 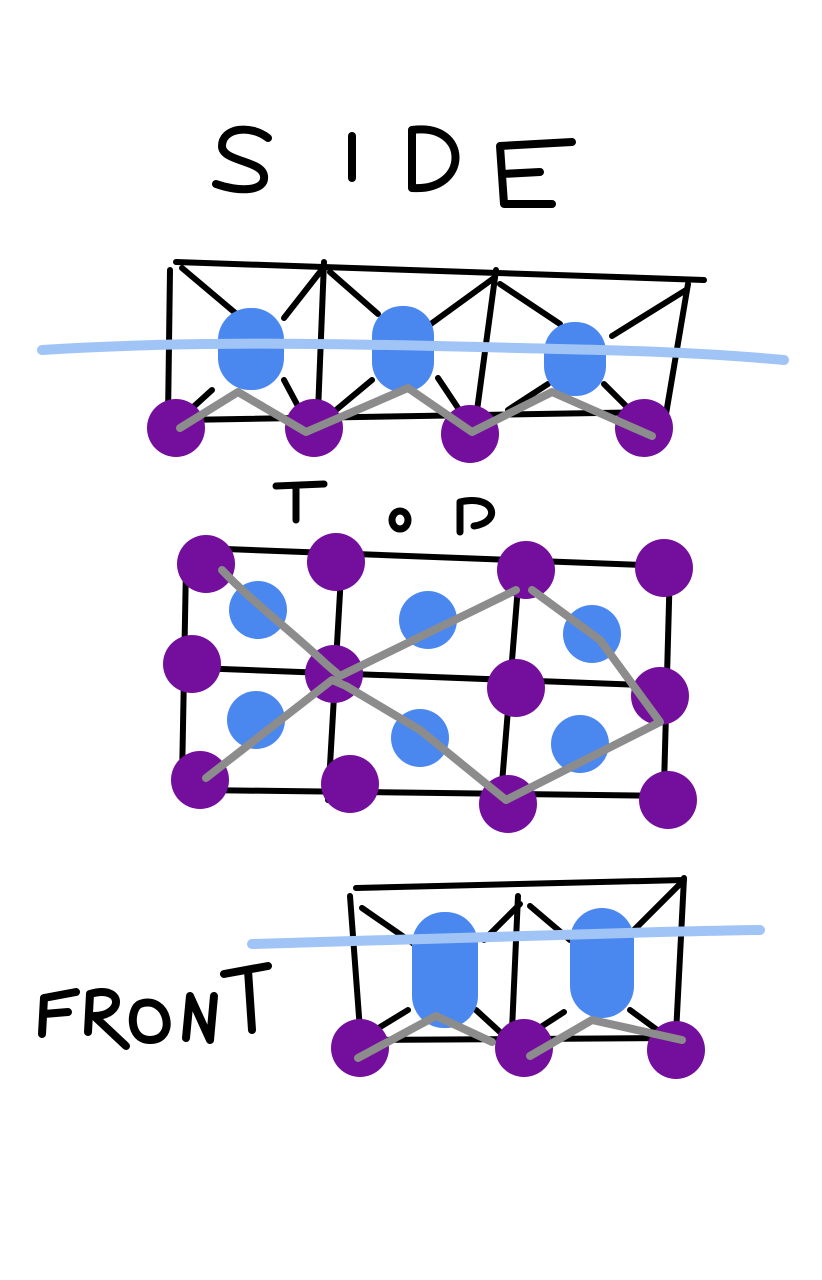 What do you see at coordinates (433, 685) in the screenshot?
I see `top-bond-network` at bounding box center [433, 685].